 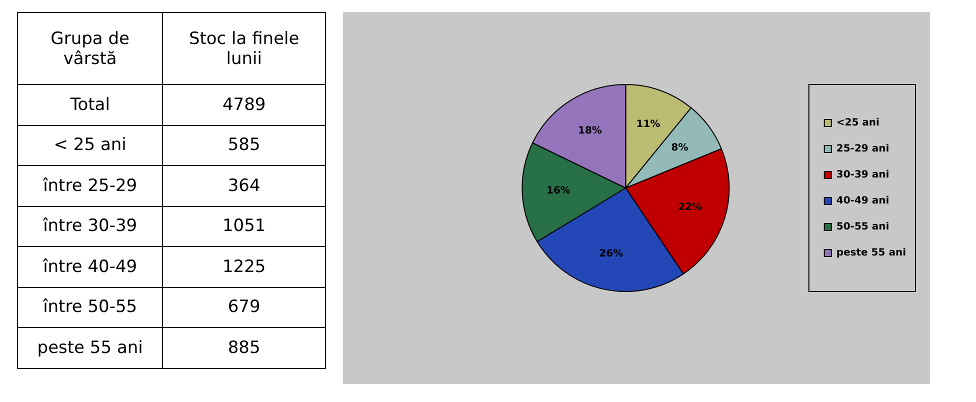 I want to click on category-label: < 25 ani, so click(x=90, y=145).